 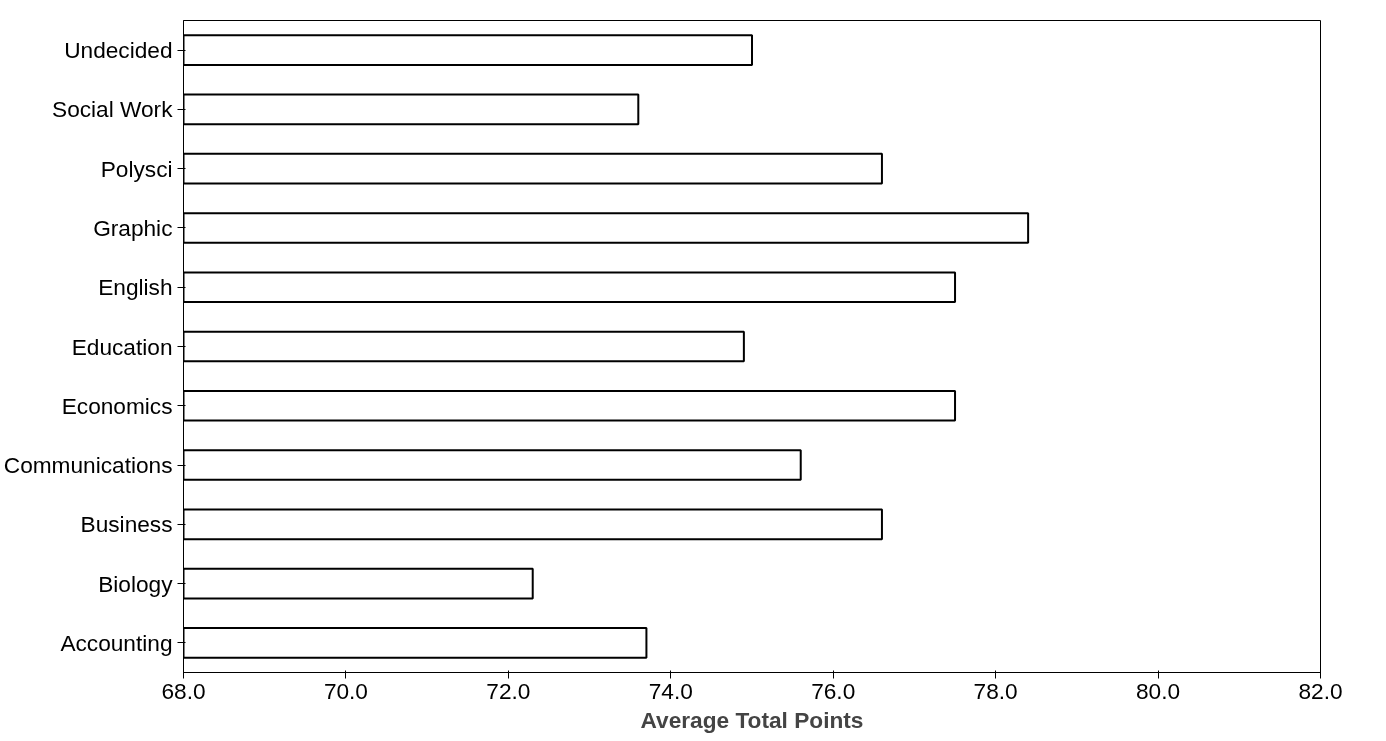 What do you see at coordinates (995, 690) in the screenshot?
I see `x-tick-label: 78.0` at bounding box center [995, 690].